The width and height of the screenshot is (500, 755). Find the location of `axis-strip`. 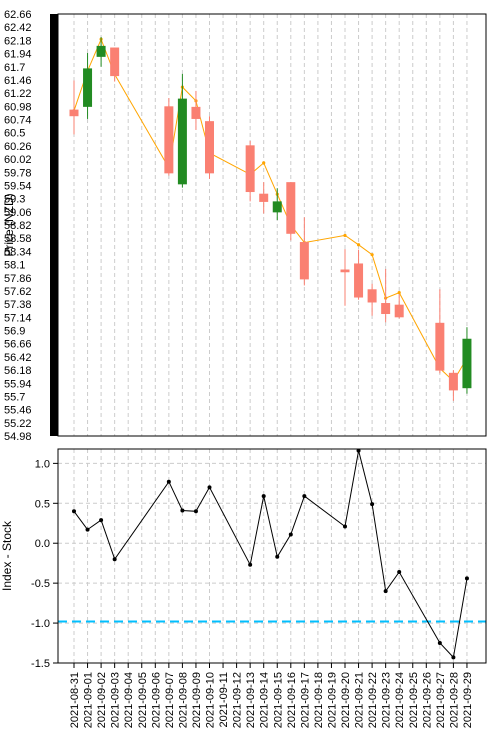

axis-strip is located at coordinates (54, 225).